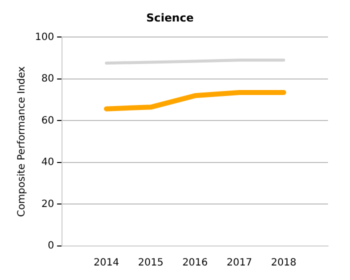  What do you see at coordinates (107, 263) in the screenshot?
I see `x-tick-label: 2014` at bounding box center [107, 263].